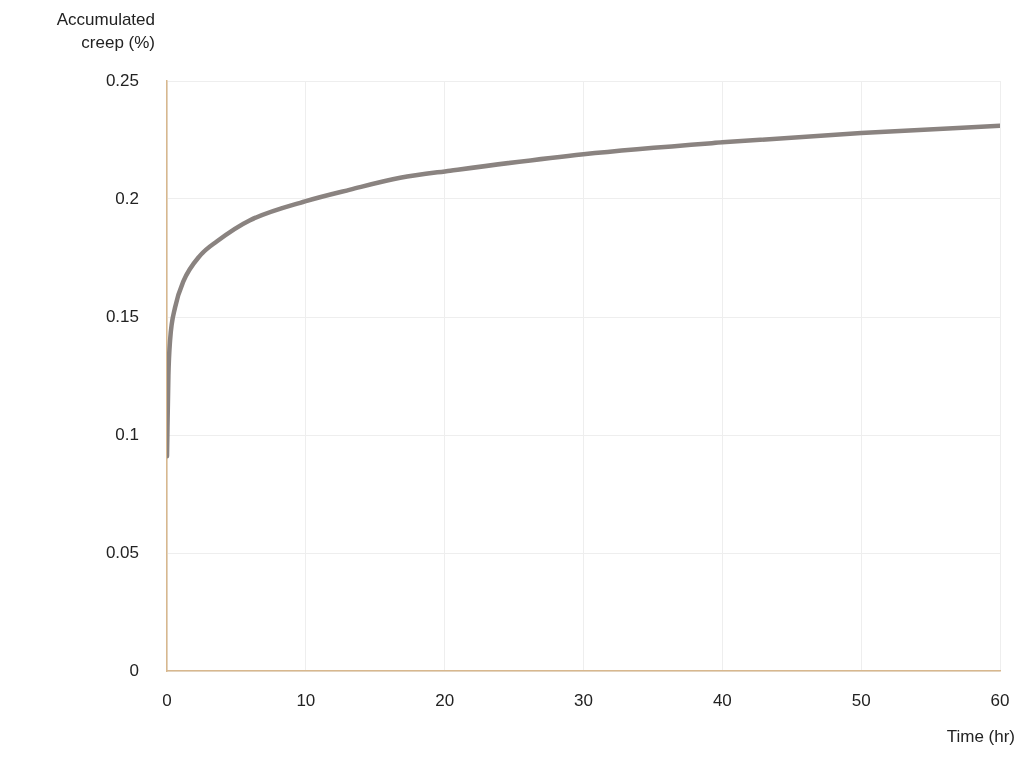 This screenshot has height=772, width=1031. I want to click on y-tick-label: 0.15, so click(122, 316).